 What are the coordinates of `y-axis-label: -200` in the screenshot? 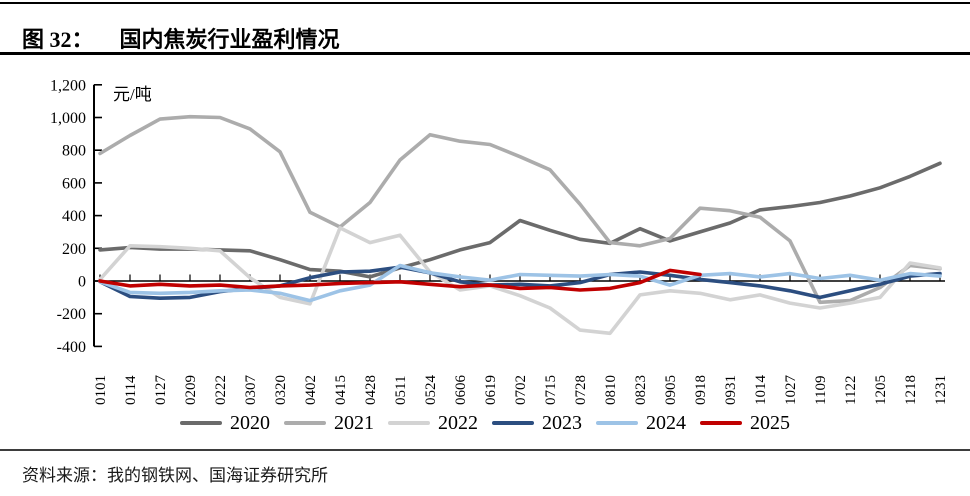 It's located at (71, 314).